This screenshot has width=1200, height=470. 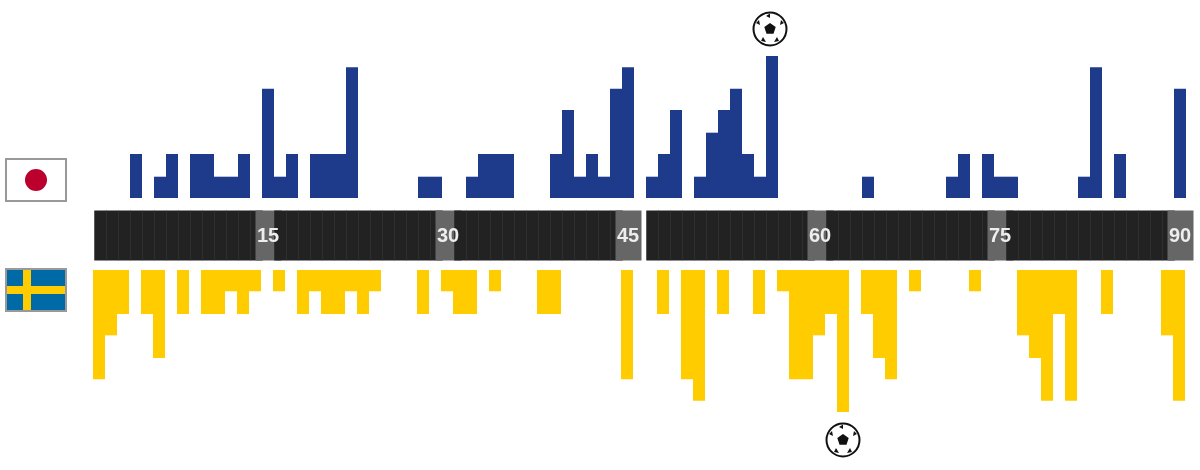 What do you see at coordinates (820, 234) in the screenshot?
I see `x-tick-label: 60` at bounding box center [820, 234].